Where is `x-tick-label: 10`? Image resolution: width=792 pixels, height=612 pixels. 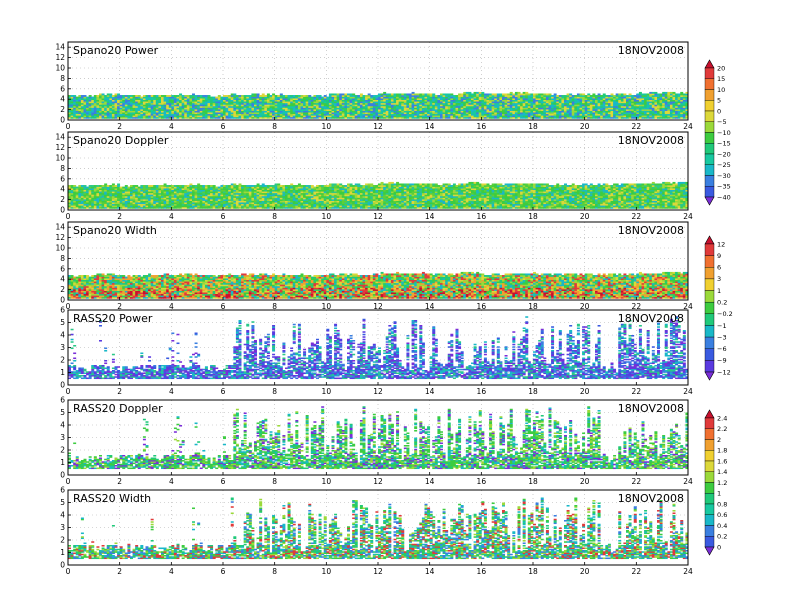 x-tick-label: 10 is located at coordinates (327, 126).